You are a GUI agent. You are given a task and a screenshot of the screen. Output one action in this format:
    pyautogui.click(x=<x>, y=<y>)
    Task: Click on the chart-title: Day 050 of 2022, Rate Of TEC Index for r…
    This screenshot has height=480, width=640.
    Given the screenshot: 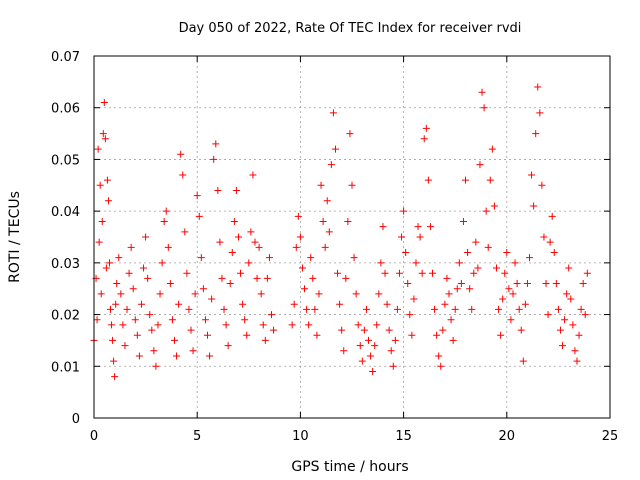 What is the action you would take?
    pyautogui.click(x=350, y=28)
    